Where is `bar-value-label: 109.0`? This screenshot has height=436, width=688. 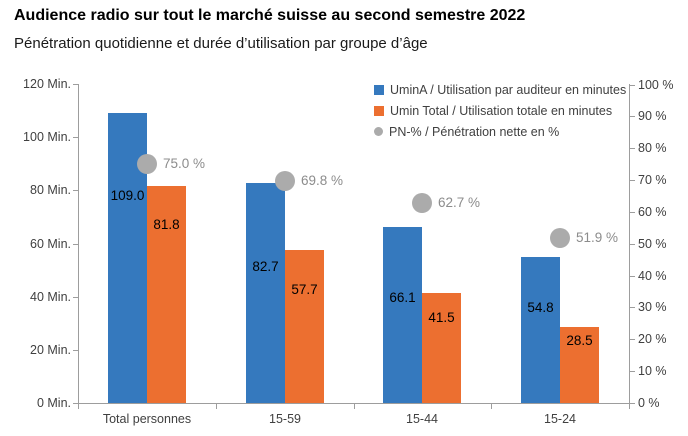 bar-value-label: 109.0 is located at coordinates (127, 195).